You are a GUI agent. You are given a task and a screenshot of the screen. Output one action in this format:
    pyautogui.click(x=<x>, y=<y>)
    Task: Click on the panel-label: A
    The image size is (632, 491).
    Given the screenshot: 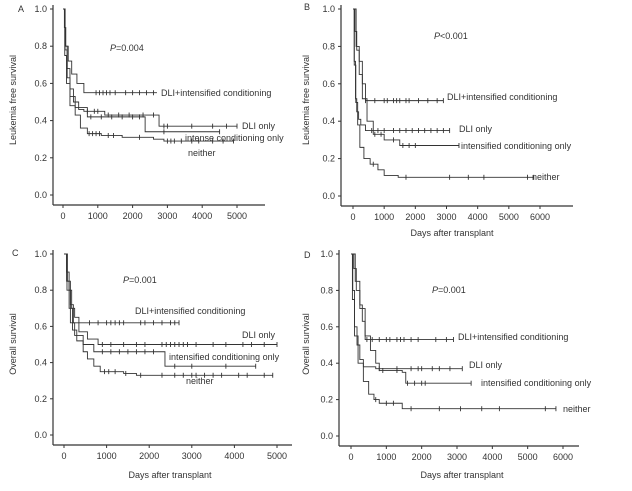 What is the action you would take?
    pyautogui.click(x=21, y=9)
    